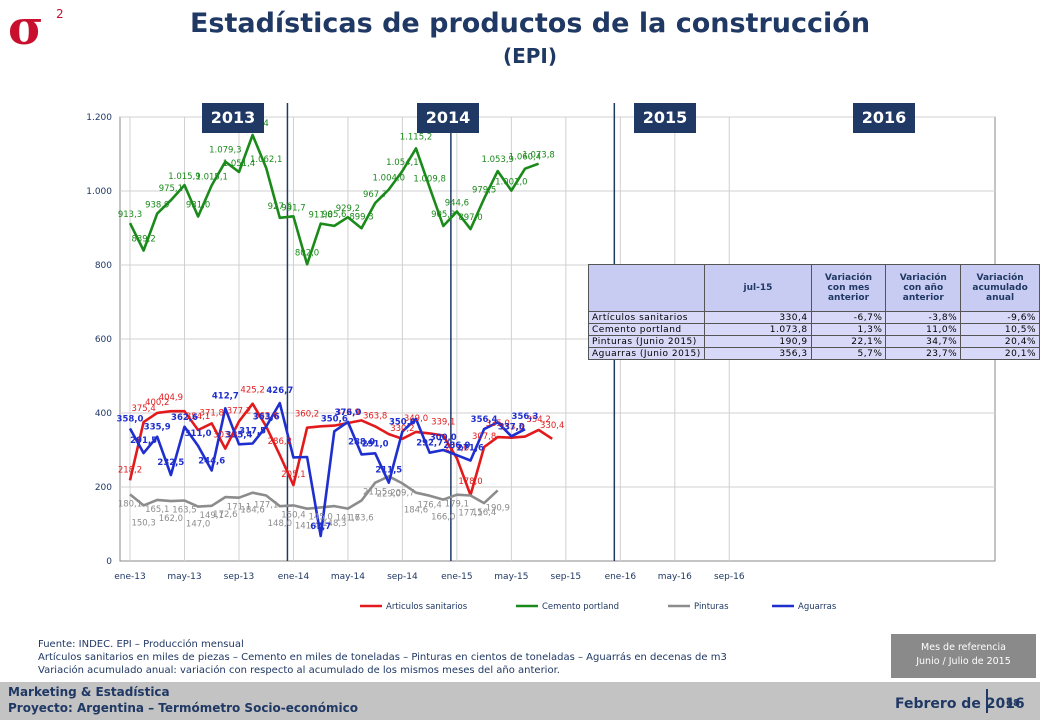 Image resolution: width=1040 pixels, height=720 pixels. I want to click on data-label: 291,0, so click(375, 444).